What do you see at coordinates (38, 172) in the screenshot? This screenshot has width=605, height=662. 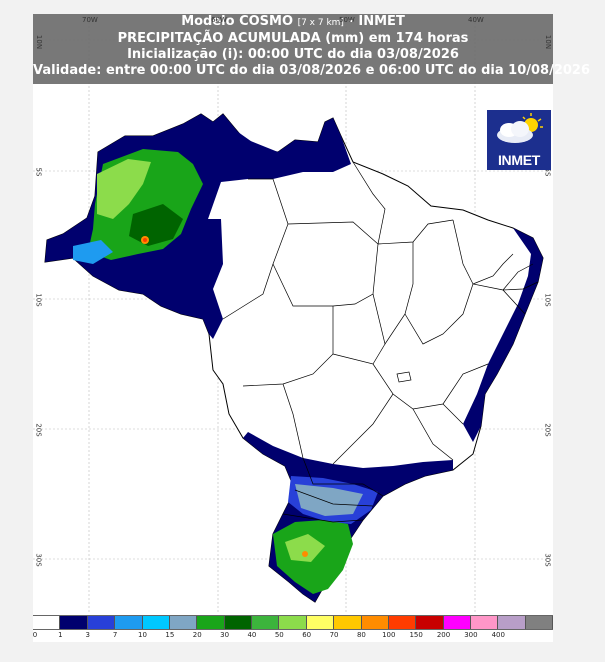 I see `lat-label: 5S` at bounding box center [38, 172].